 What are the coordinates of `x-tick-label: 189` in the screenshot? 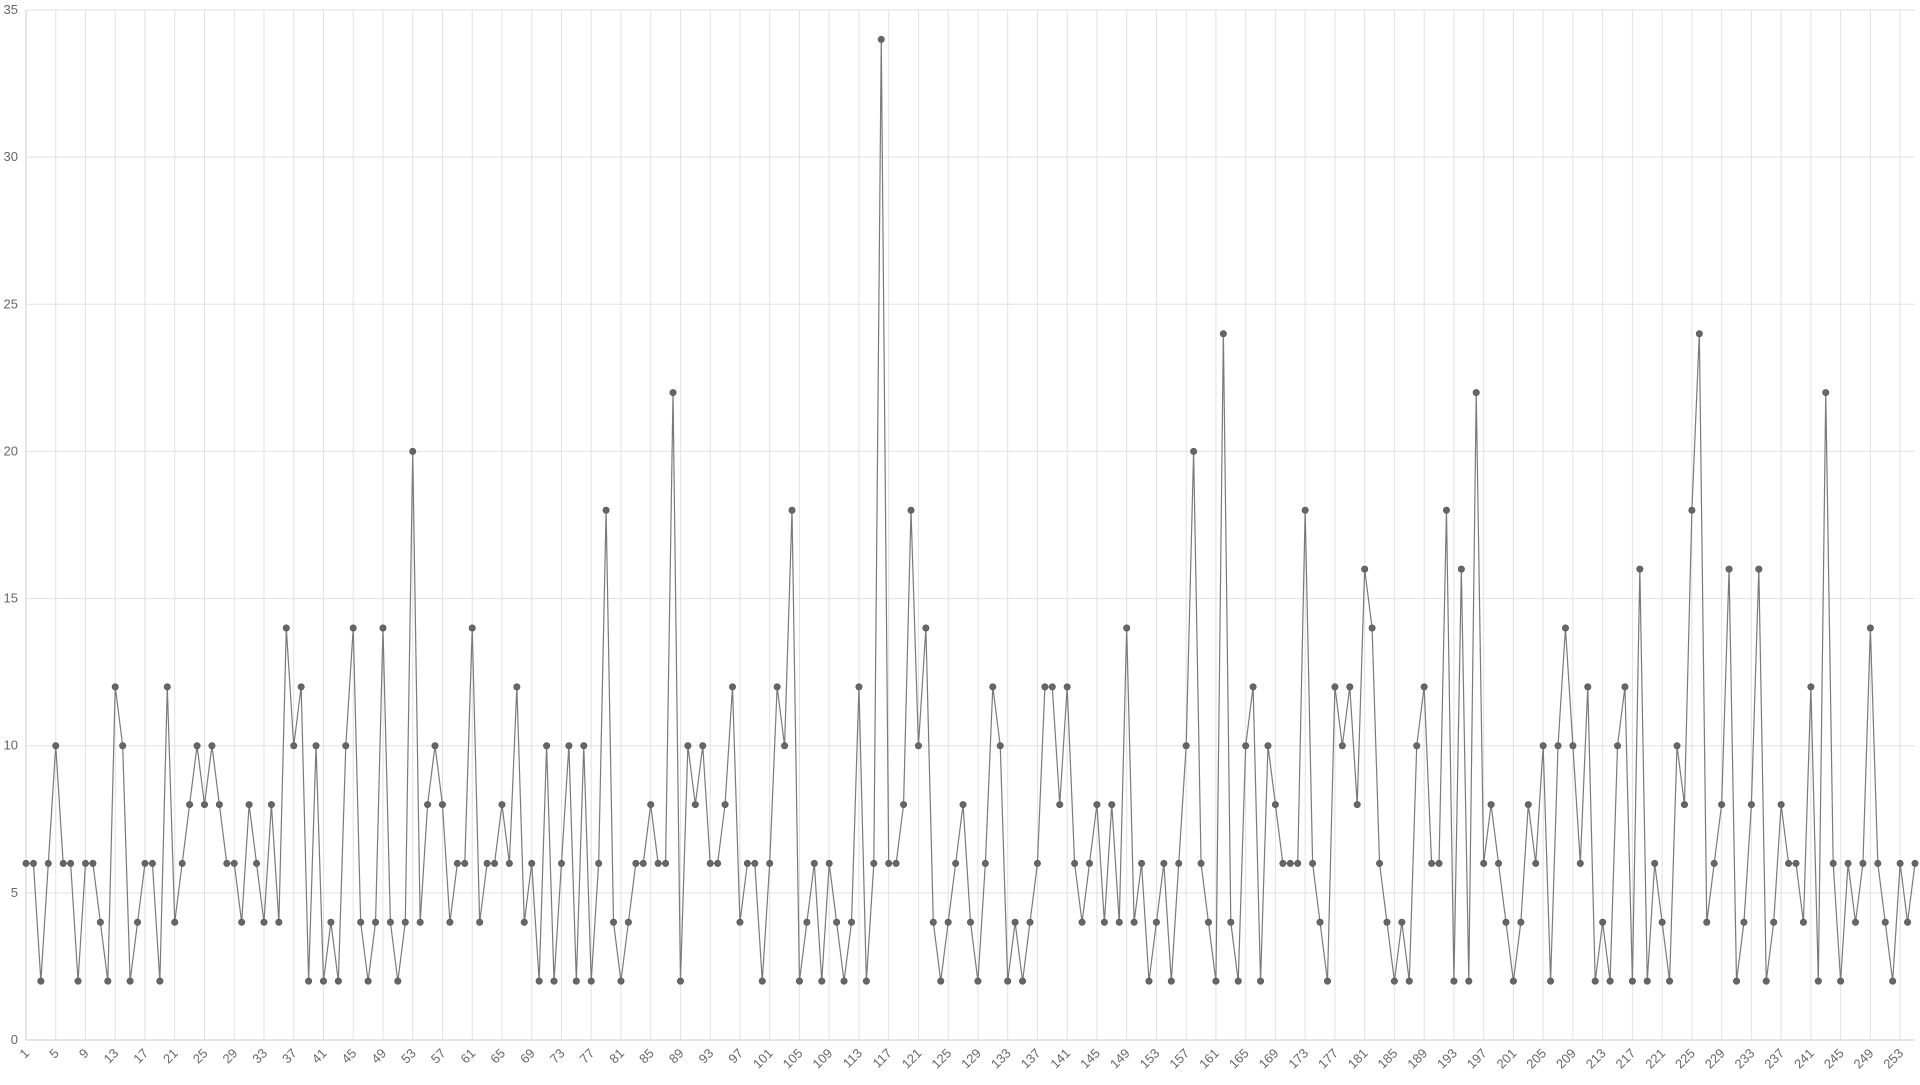 It's located at (1417, 1059).